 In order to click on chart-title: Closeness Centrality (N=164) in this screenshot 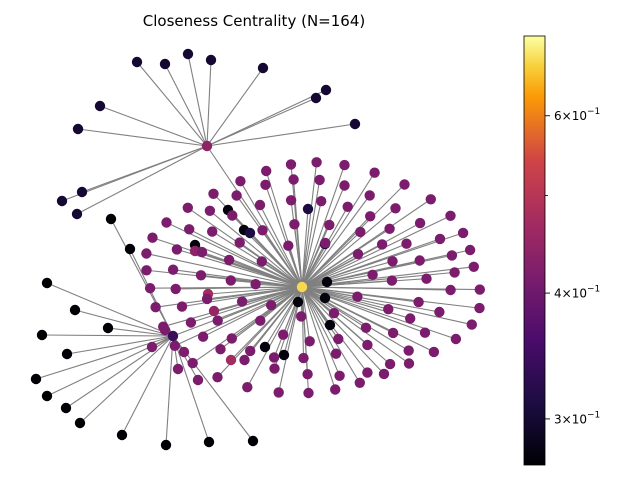, I will do `click(254, 21)`.